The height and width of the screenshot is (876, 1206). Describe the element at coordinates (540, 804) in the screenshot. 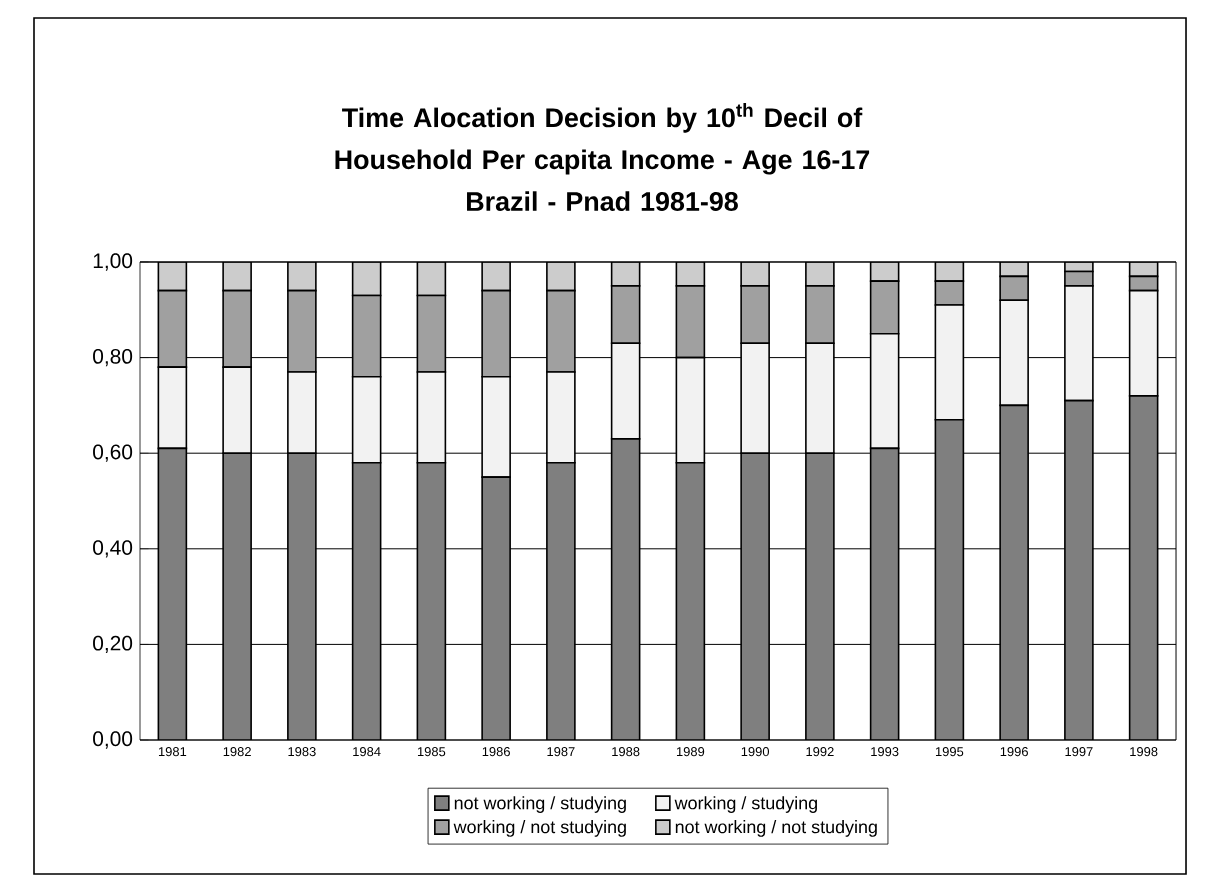

I see `legend-label: not working / studying` at that location.